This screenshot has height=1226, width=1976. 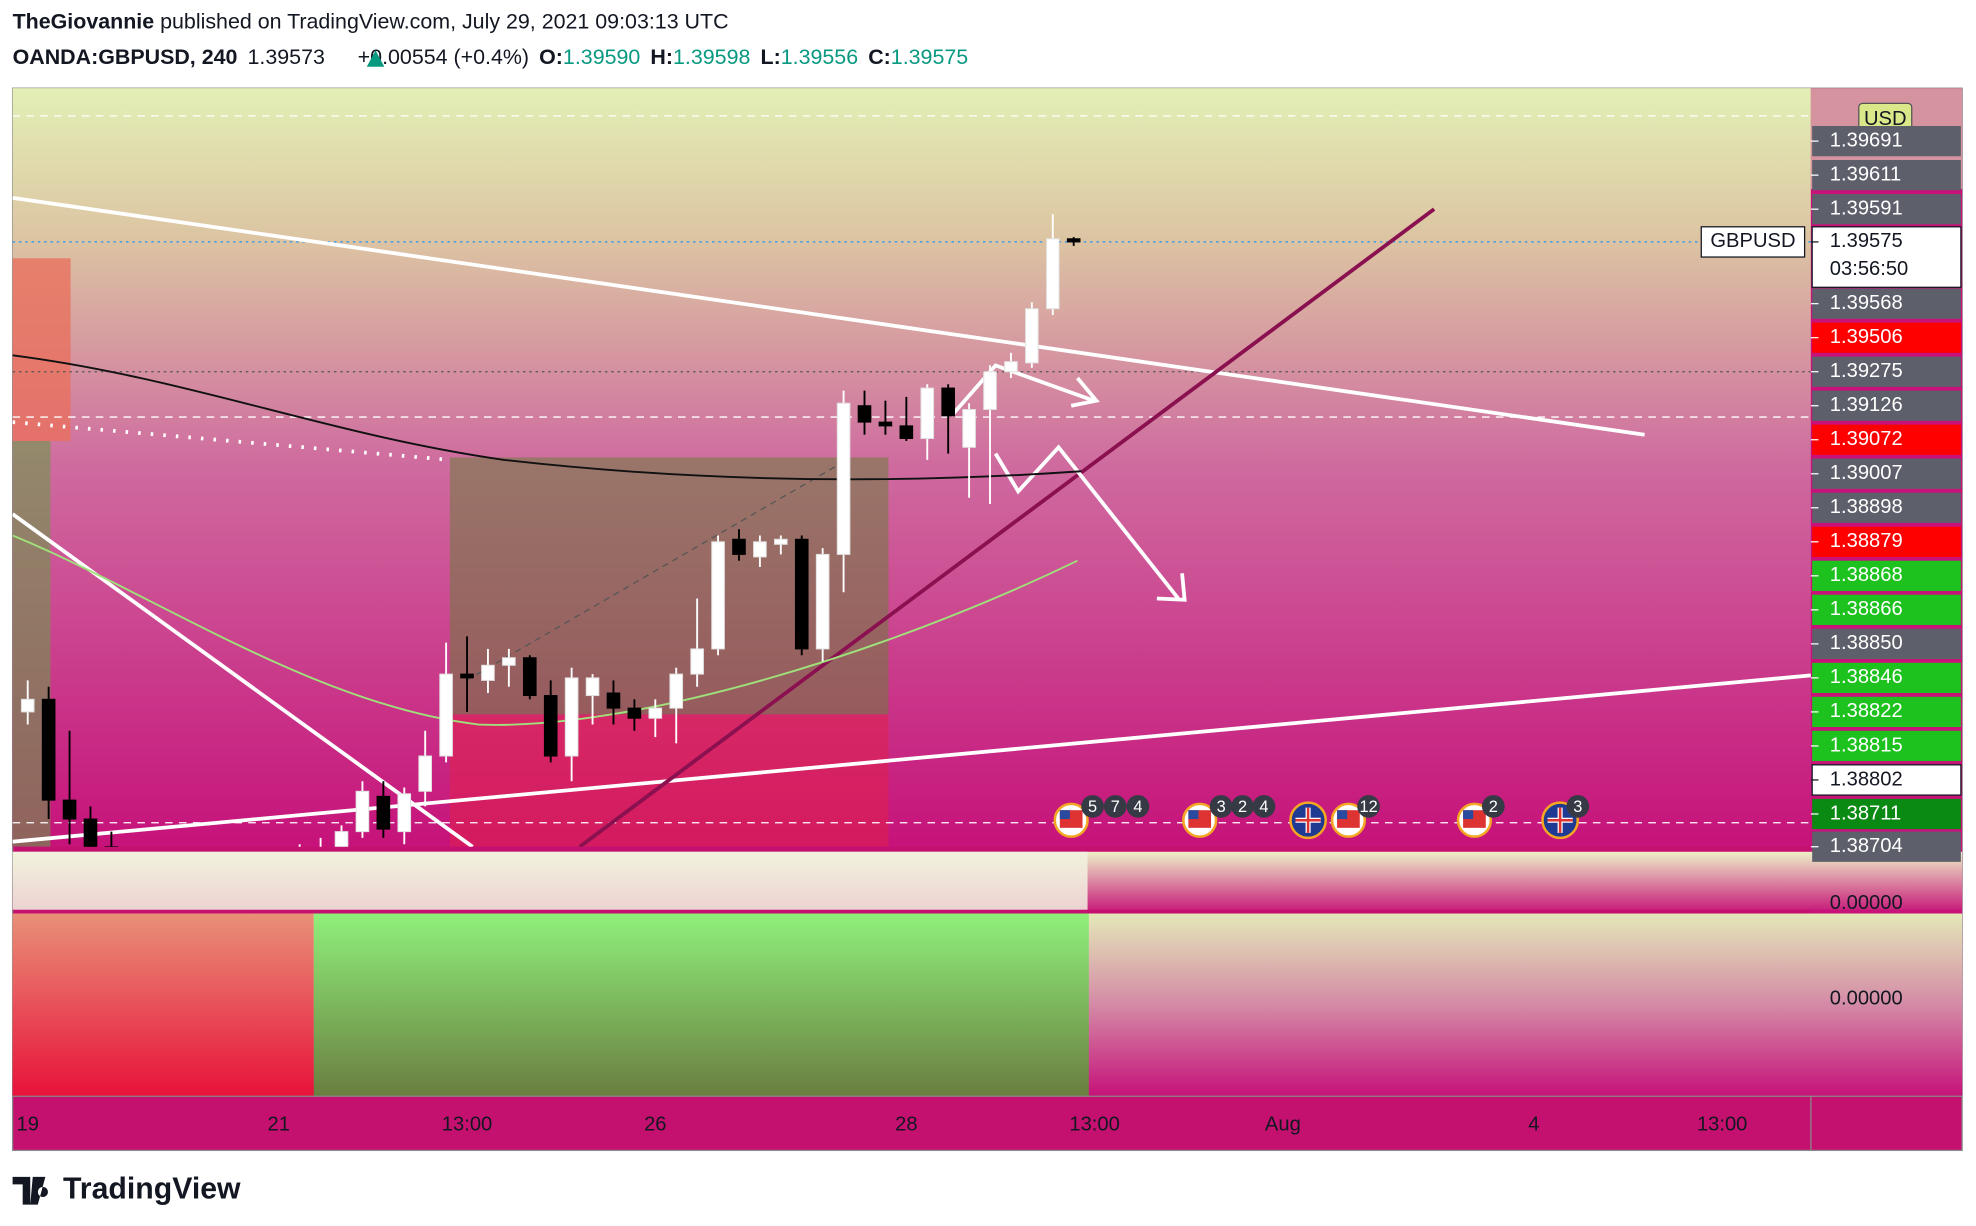 What do you see at coordinates (1869, 269) in the screenshot?
I see `countdown: 03:56:50` at bounding box center [1869, 269].